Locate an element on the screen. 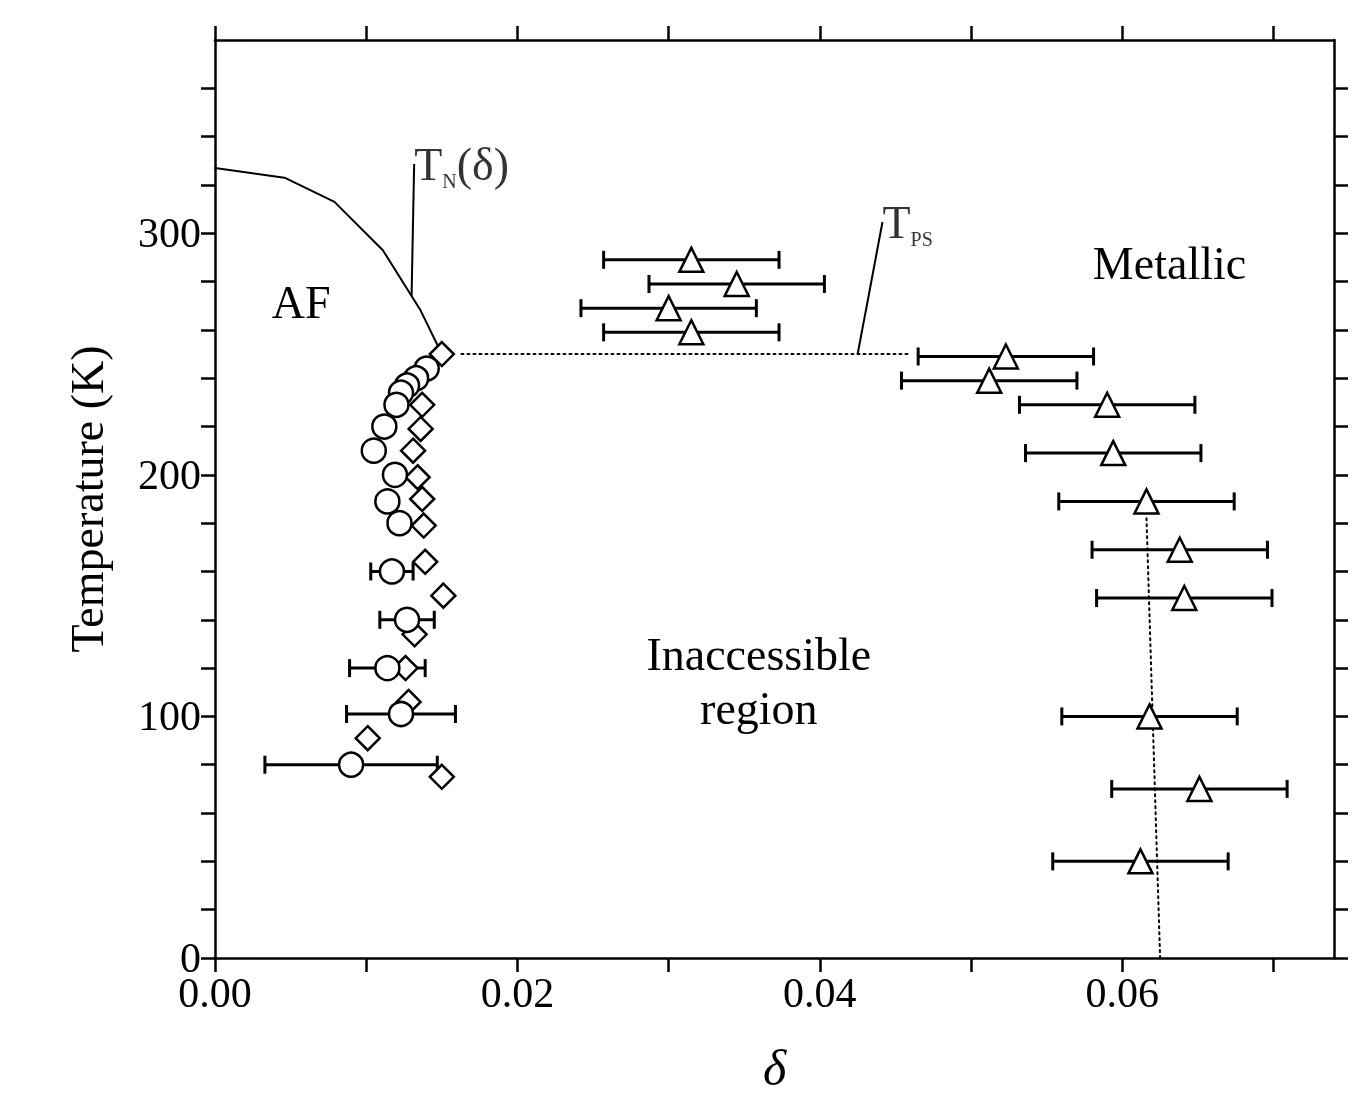  annotation: AF is located at coordinates (301, 302).